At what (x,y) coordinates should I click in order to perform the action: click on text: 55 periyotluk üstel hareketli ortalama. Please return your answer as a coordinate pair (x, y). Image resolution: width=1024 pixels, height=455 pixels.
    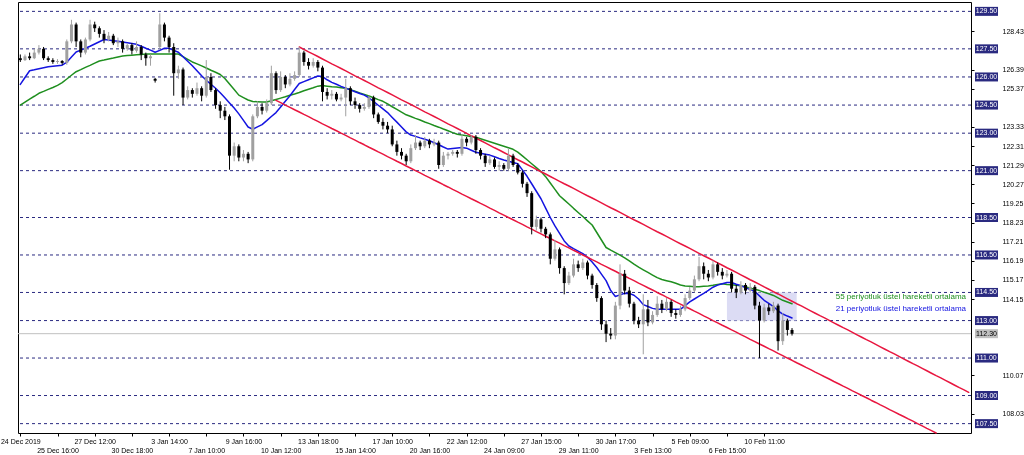
    Looking at the image, I should click on (901, 297).